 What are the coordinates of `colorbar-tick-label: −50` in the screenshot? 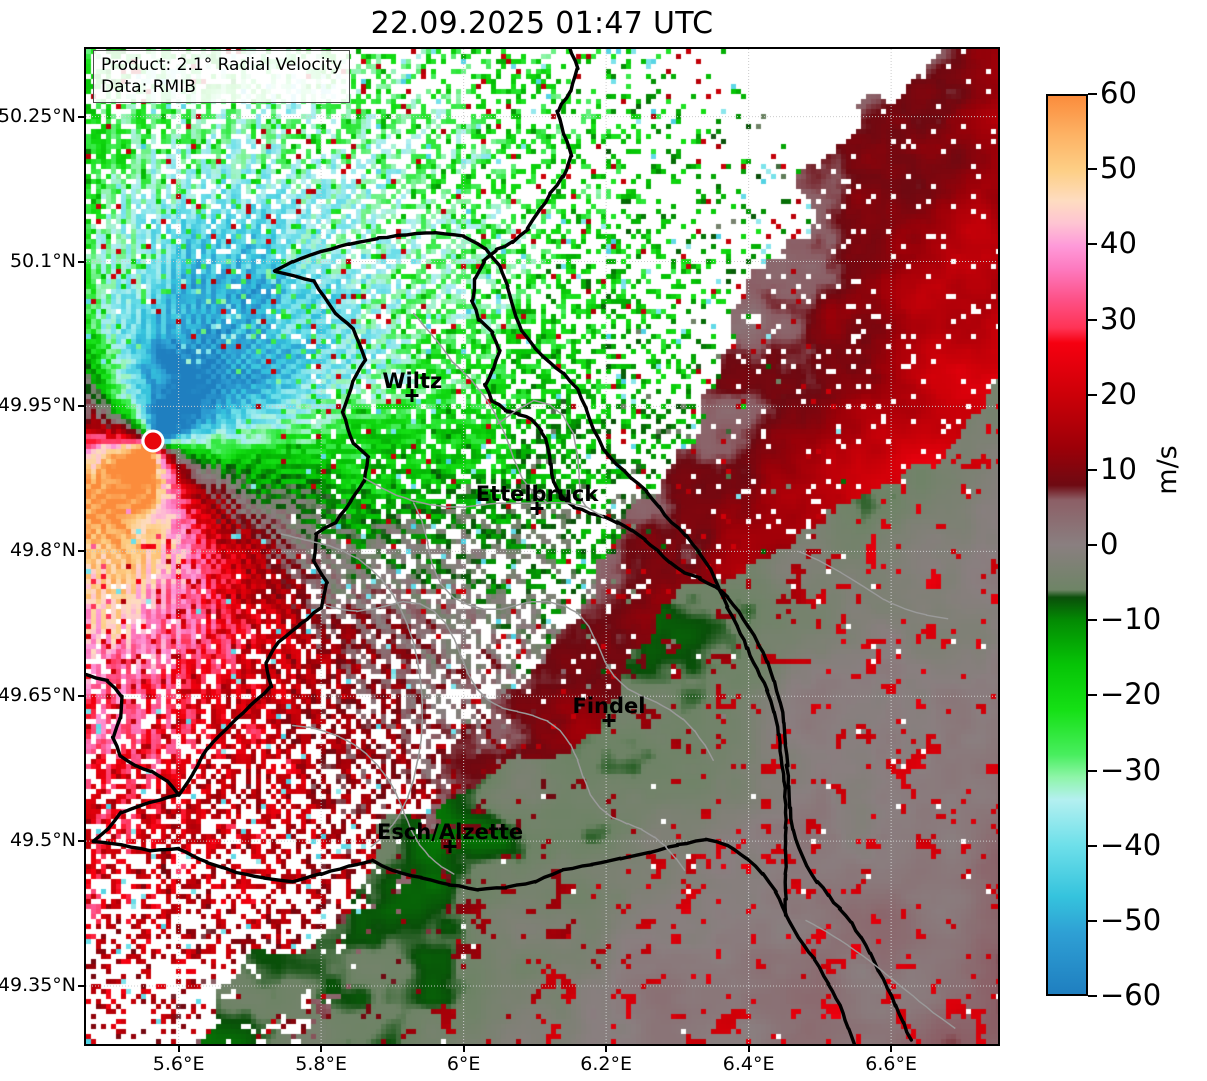 It's located at (1131, 919).